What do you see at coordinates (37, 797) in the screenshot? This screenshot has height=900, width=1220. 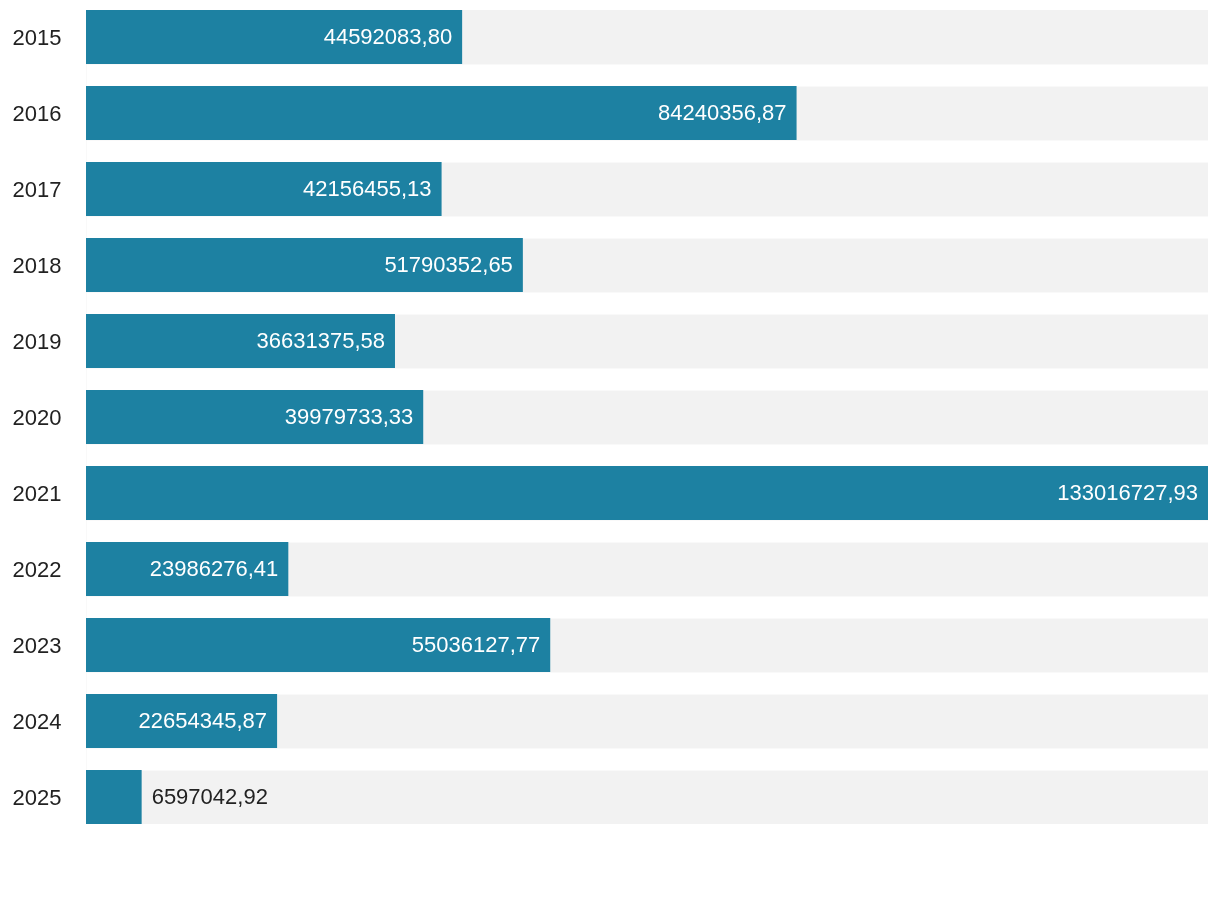 I see `y-tick-label: 2025` at bounding box center [37, 797].